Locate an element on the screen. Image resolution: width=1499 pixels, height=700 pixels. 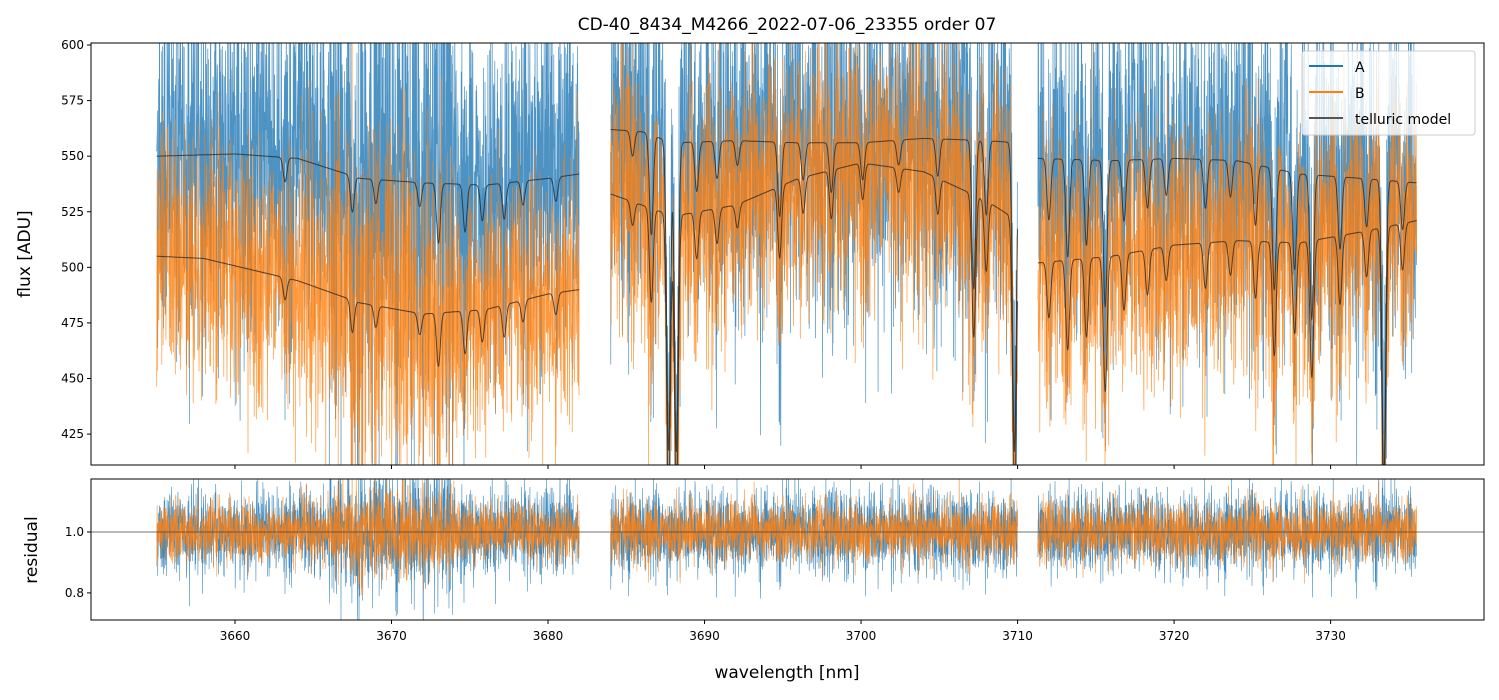
y-tick-label-top: 575 is located at coordinates (72, 101).